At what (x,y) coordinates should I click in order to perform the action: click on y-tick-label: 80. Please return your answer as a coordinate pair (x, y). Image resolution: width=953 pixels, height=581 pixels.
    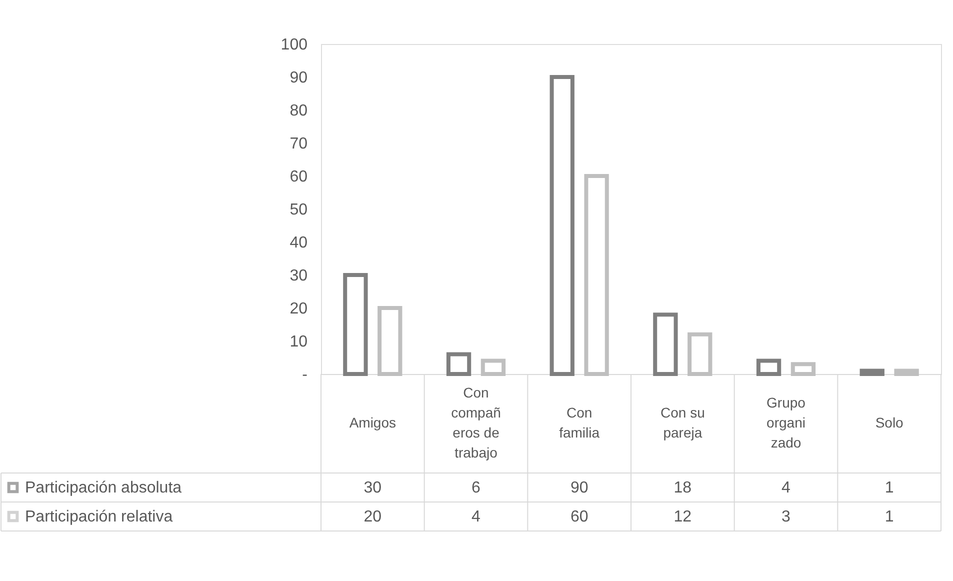
    Looking at the image, I should click on (299, 111).